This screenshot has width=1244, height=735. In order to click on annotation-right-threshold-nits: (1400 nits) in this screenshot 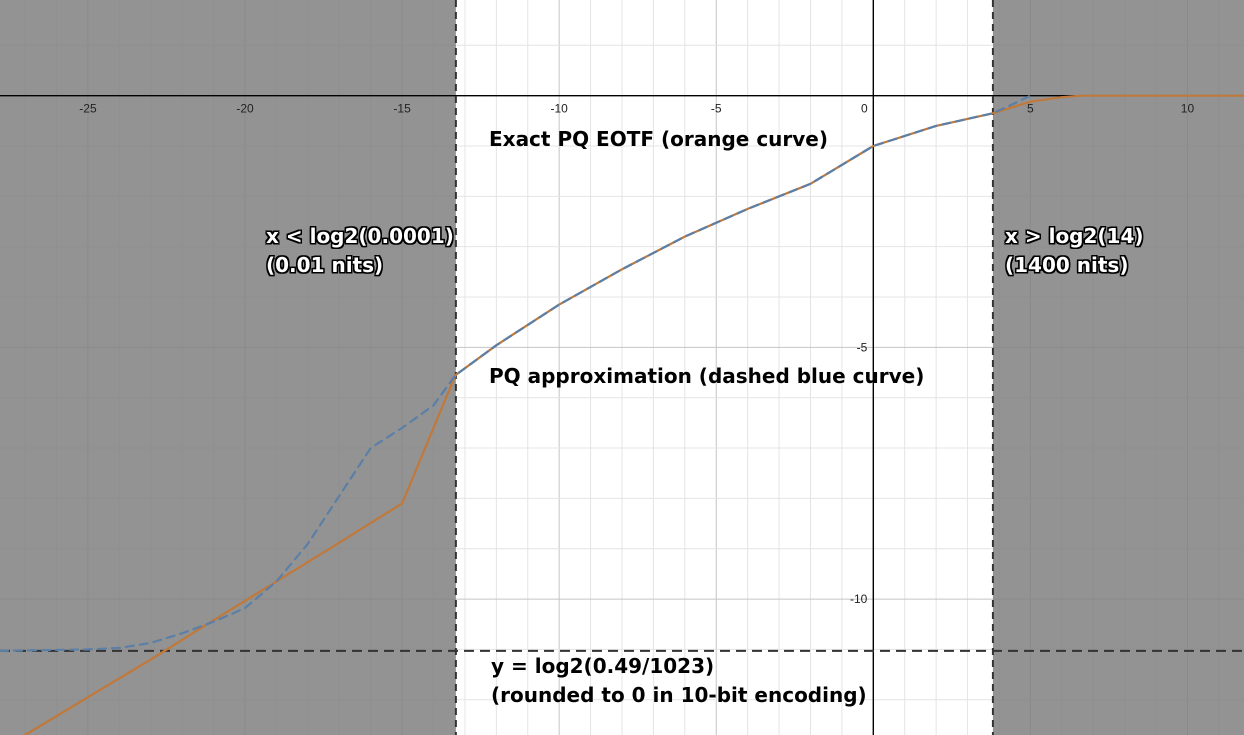, I will do `click(1067, 265)`.